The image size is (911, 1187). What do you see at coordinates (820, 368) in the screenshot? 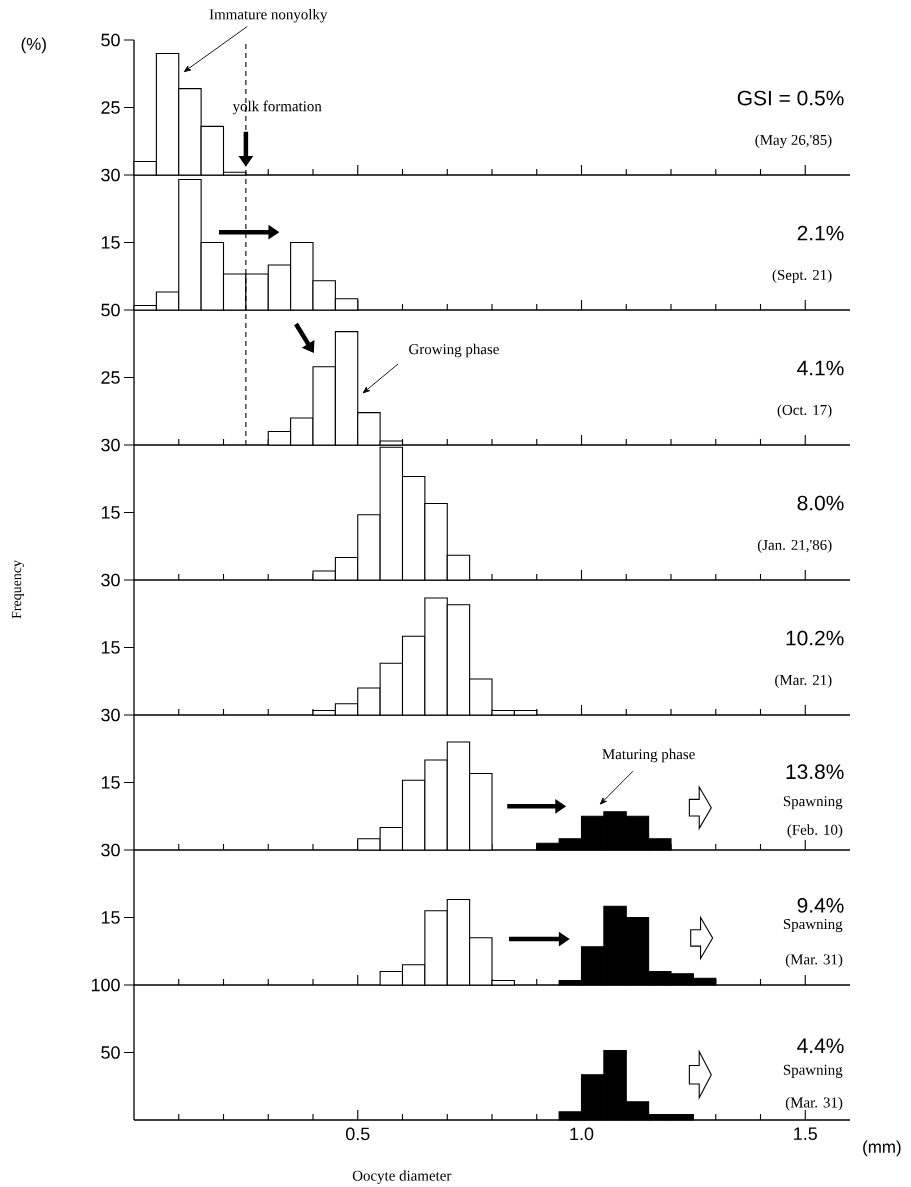
I see `text: 4.1%` at bounding box center [820, 368].